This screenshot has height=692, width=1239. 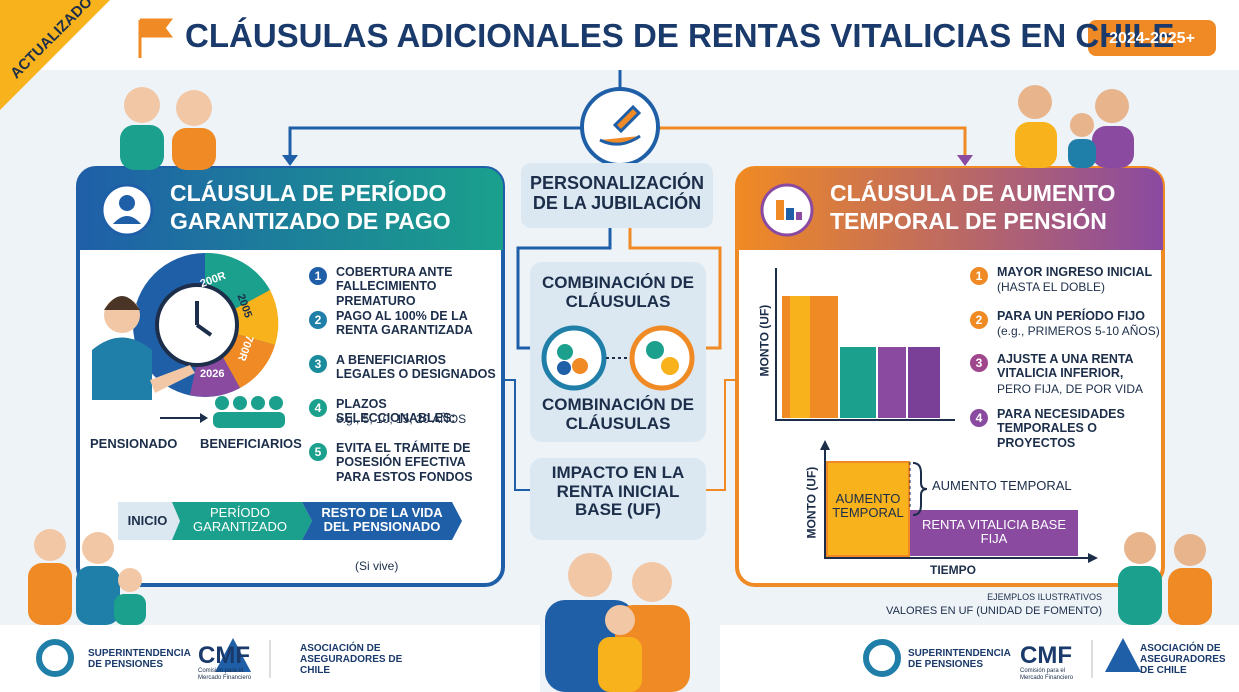 I want to click on beneficiaries-label: BENEFICIARIOS, so click(x=251, y=443).